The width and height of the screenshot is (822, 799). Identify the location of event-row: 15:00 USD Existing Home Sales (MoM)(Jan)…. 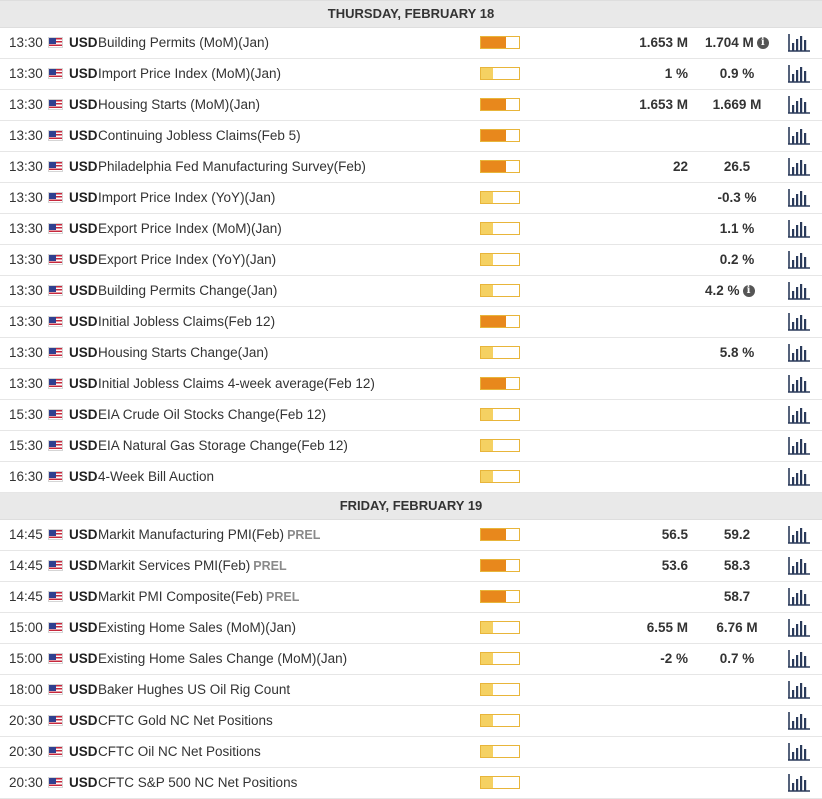
(411, 628).